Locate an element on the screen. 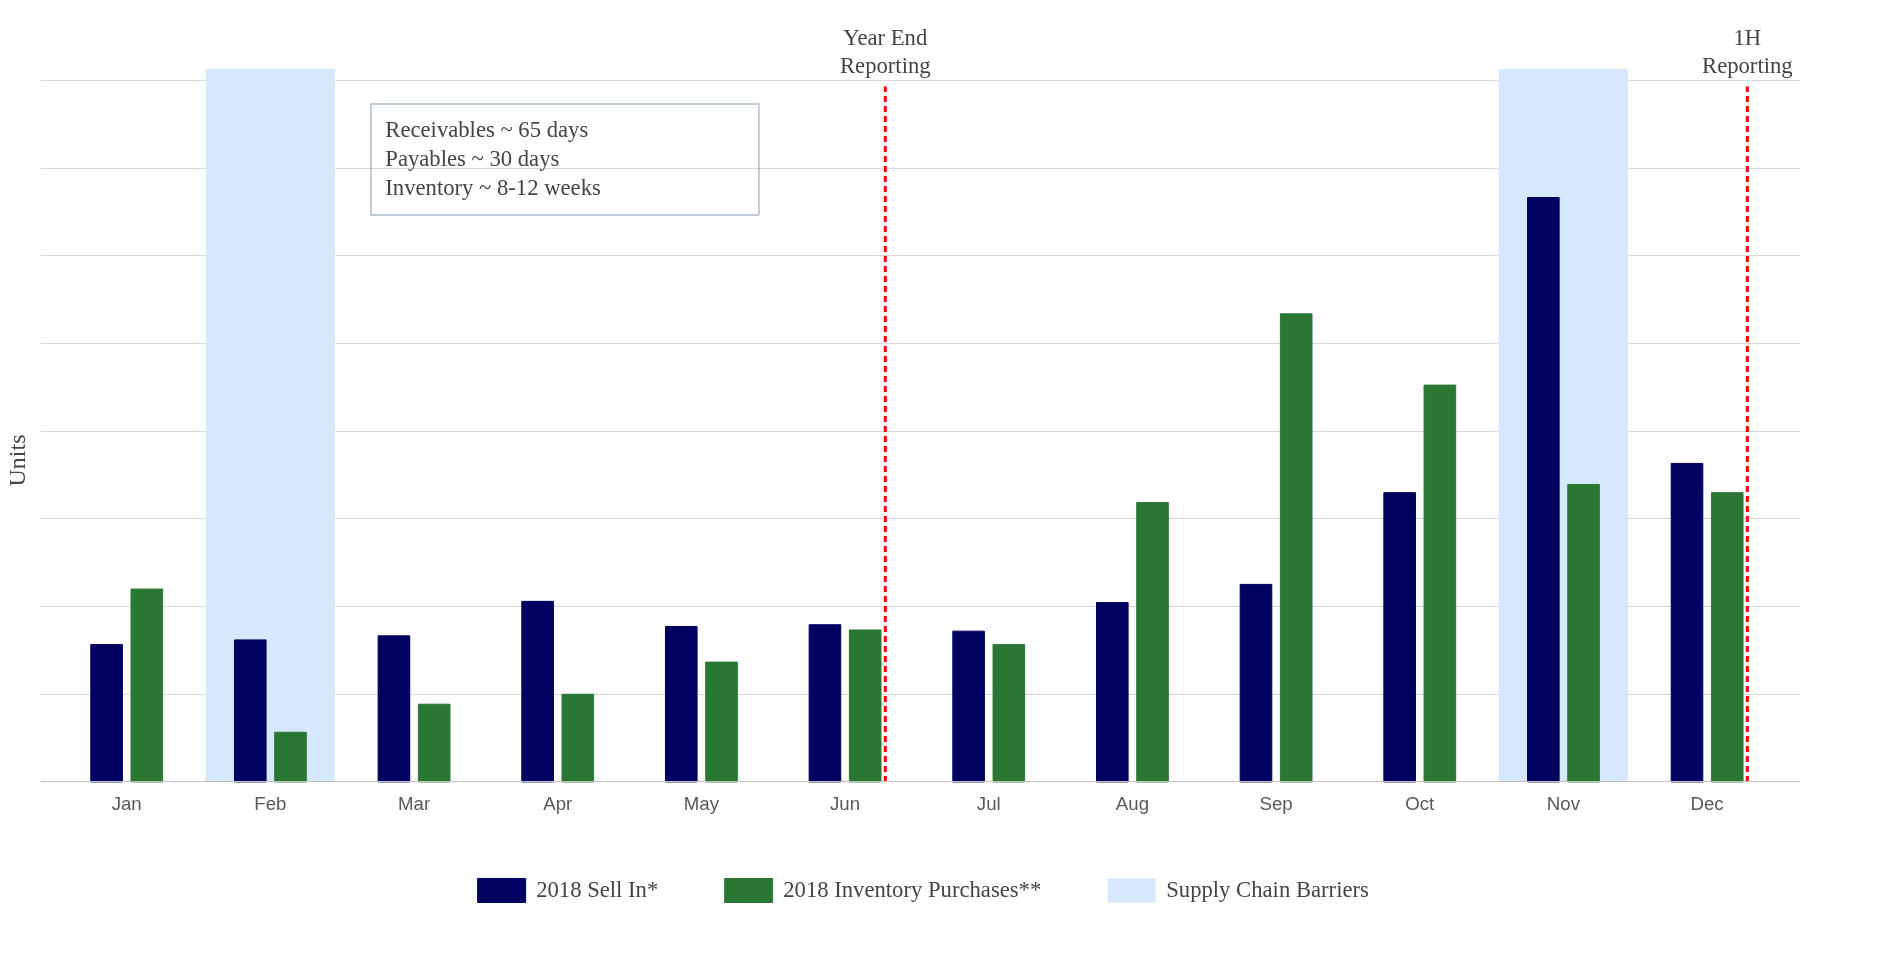  x-tick-label: Aug is located at coordinates (1132, 803).